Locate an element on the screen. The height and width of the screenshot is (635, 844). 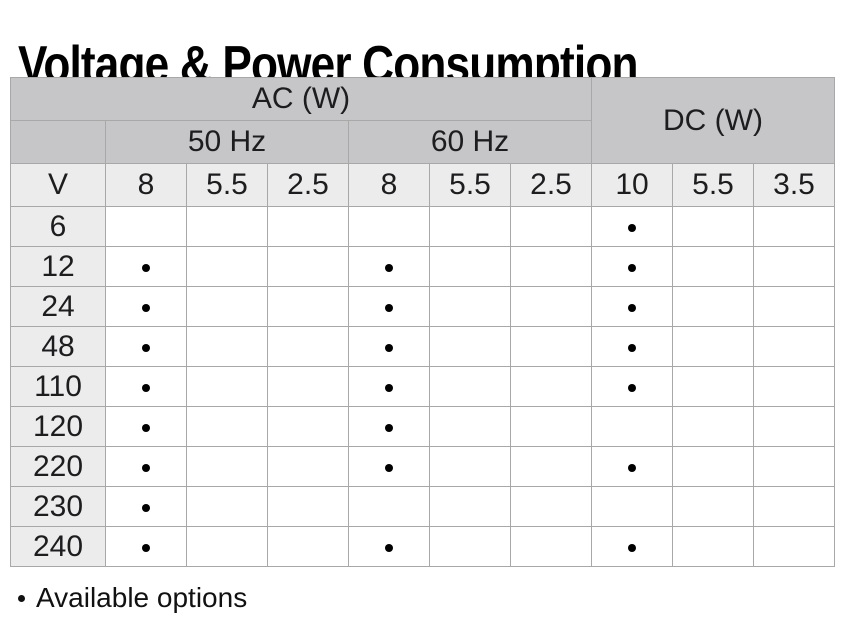
footnote-text: Available options is located at coordinates (142, 597).